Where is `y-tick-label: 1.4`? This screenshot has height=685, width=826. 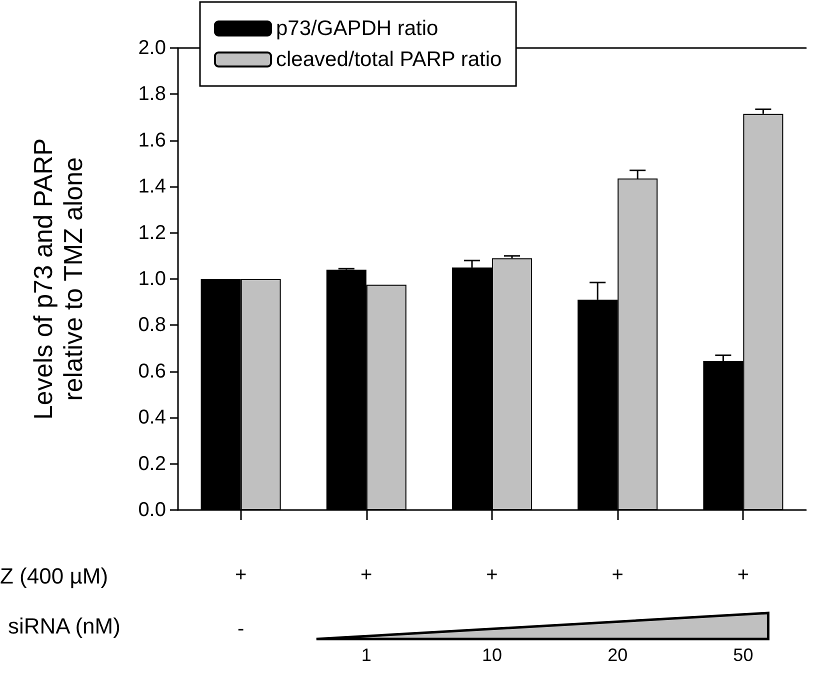 y-tick-label: 1.4 is located at coordinates (152, 187).